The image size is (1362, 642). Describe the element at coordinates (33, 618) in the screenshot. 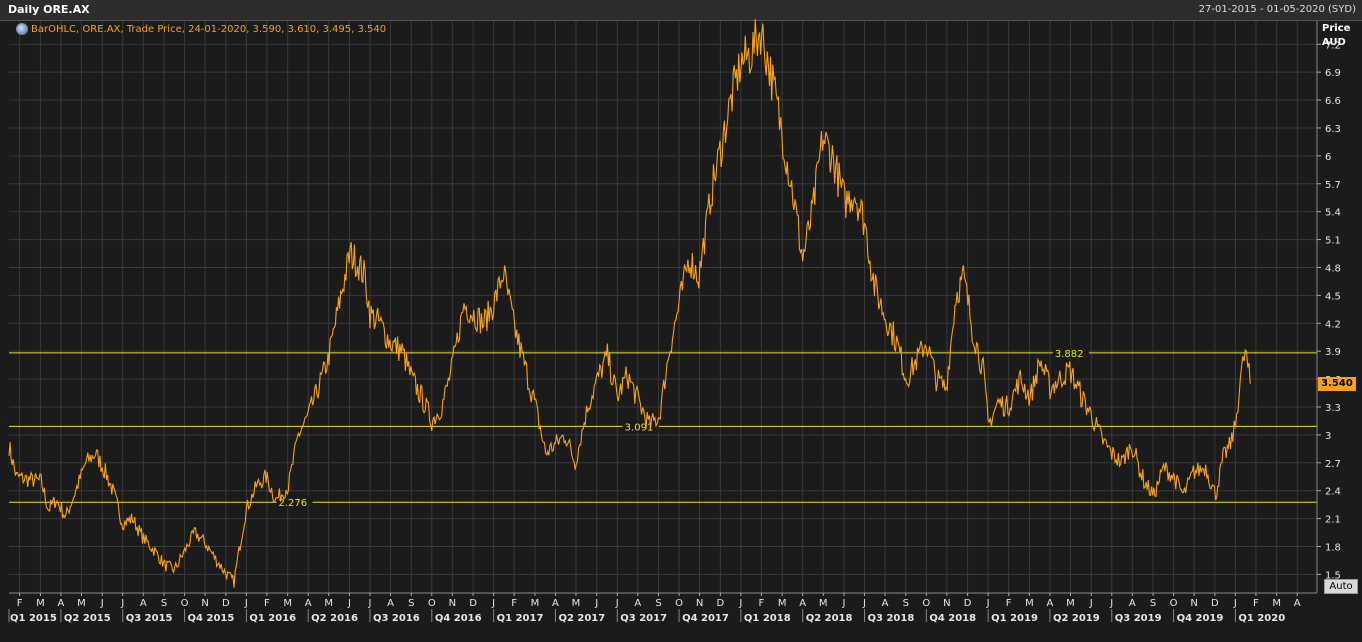

I see `quarter-tick-label: Q1 2015` at that location.